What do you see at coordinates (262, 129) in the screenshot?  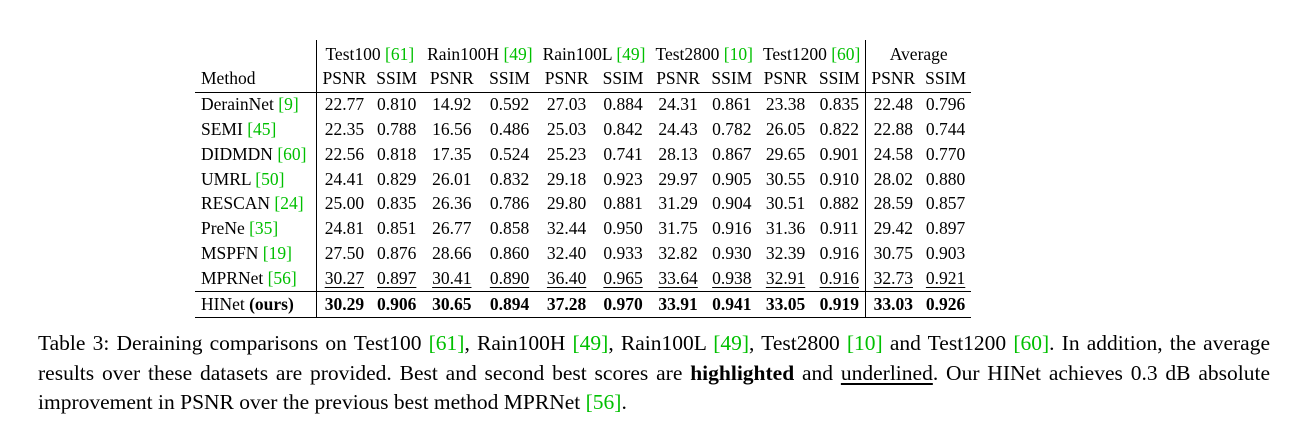 I see `citation-link: [45]` at bounding box center [262, 129].